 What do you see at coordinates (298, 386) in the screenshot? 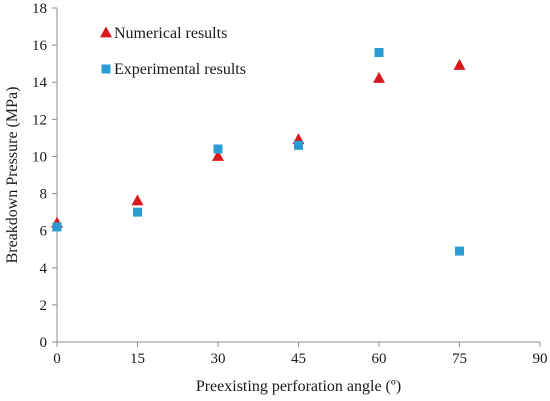
I see `x-axis-title: Preexisting perforation angle (º)` at bounding box center [298, 386].